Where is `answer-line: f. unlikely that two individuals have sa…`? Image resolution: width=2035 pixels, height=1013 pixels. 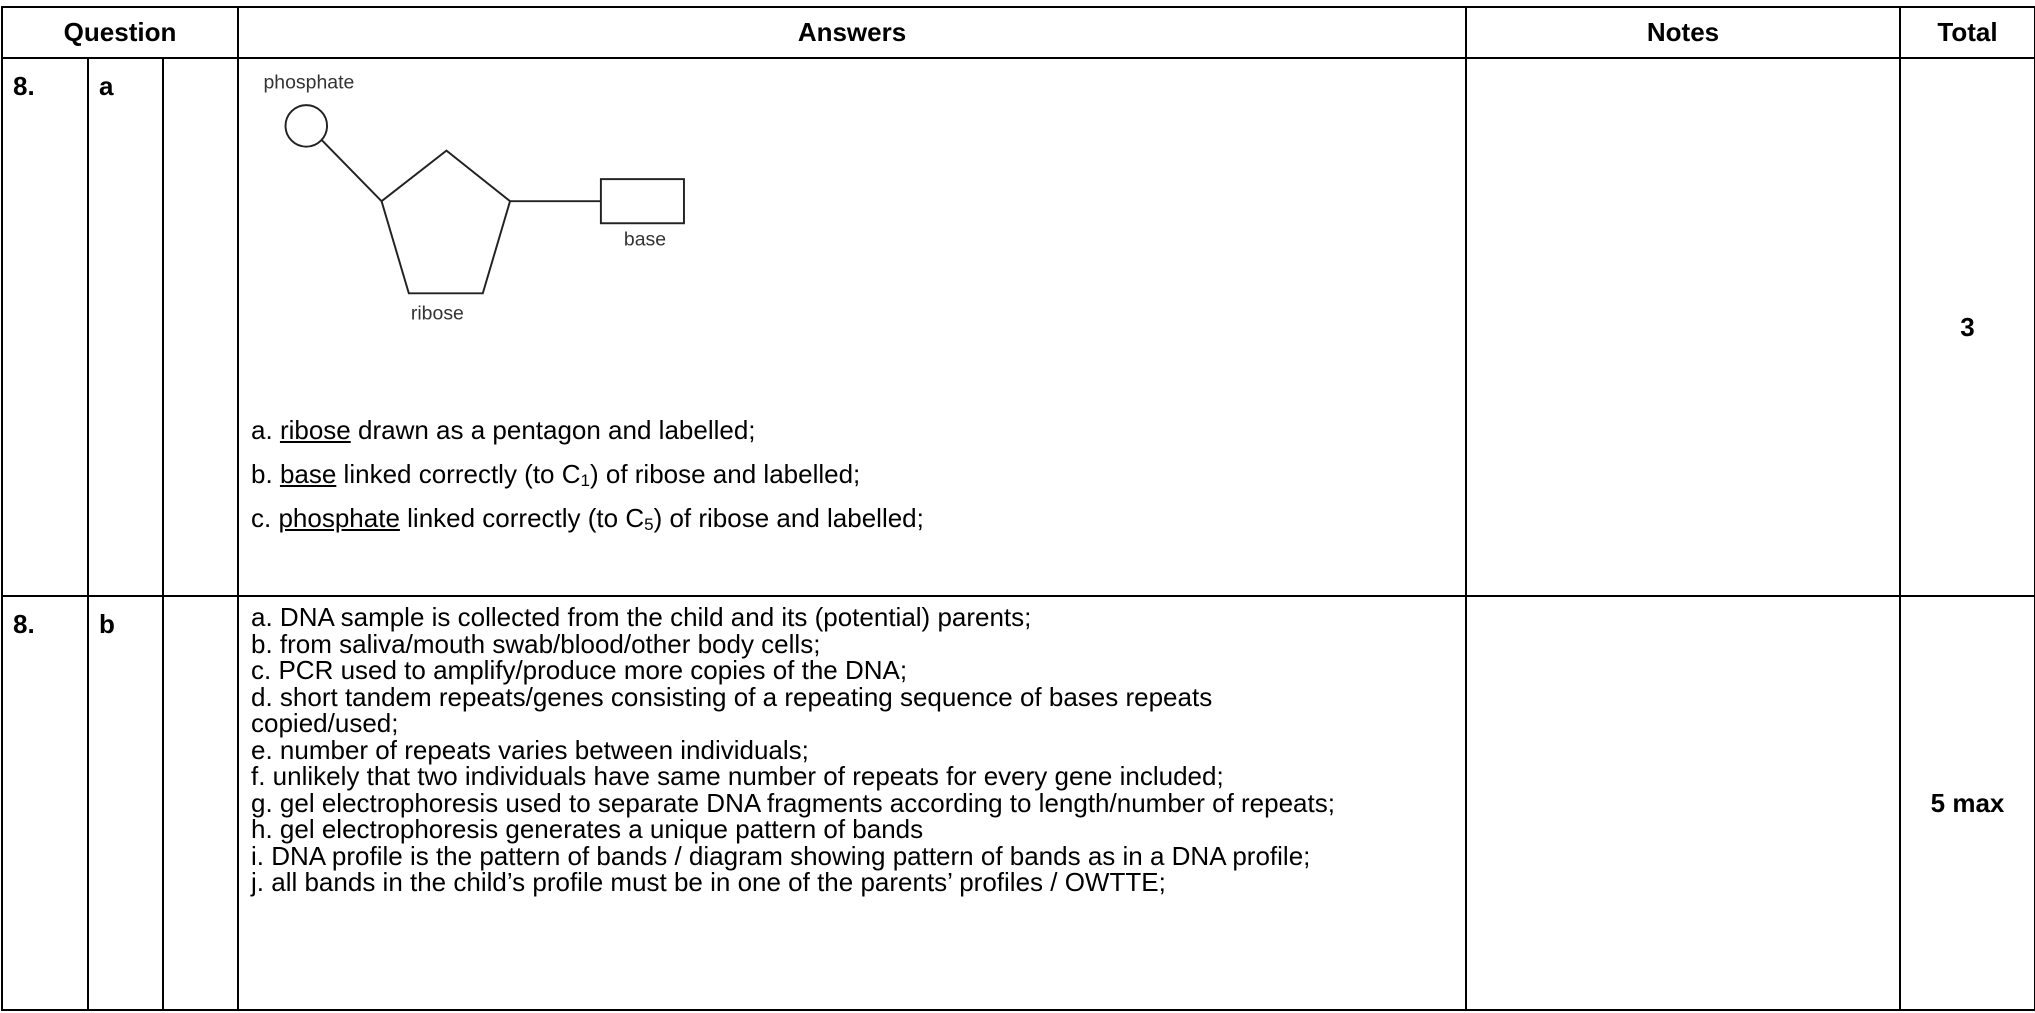
answer-line: f. unlikely that two individuals have sa… is located at coordinates (737, 776).